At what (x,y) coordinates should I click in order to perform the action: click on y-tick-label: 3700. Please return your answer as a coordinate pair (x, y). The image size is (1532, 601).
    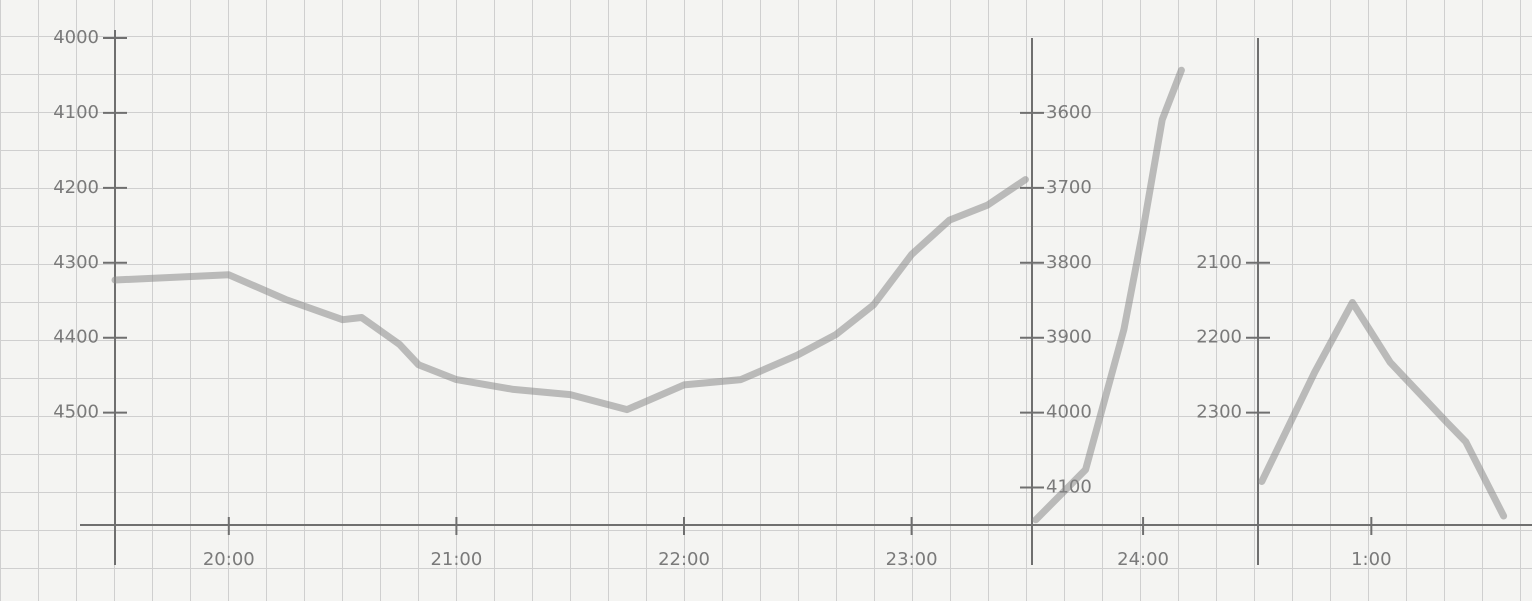
    Looking at the image, I should click on (1069, 187).